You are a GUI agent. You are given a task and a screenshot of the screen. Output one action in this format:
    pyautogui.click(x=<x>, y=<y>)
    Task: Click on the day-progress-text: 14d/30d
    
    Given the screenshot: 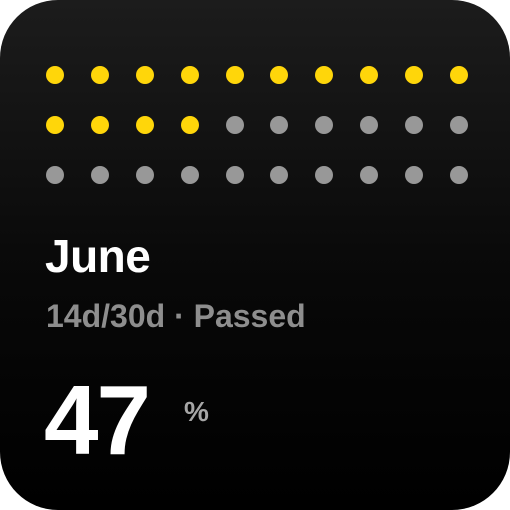 What is the action you would take?
    pyautogui.click(x=106, y=316)
    